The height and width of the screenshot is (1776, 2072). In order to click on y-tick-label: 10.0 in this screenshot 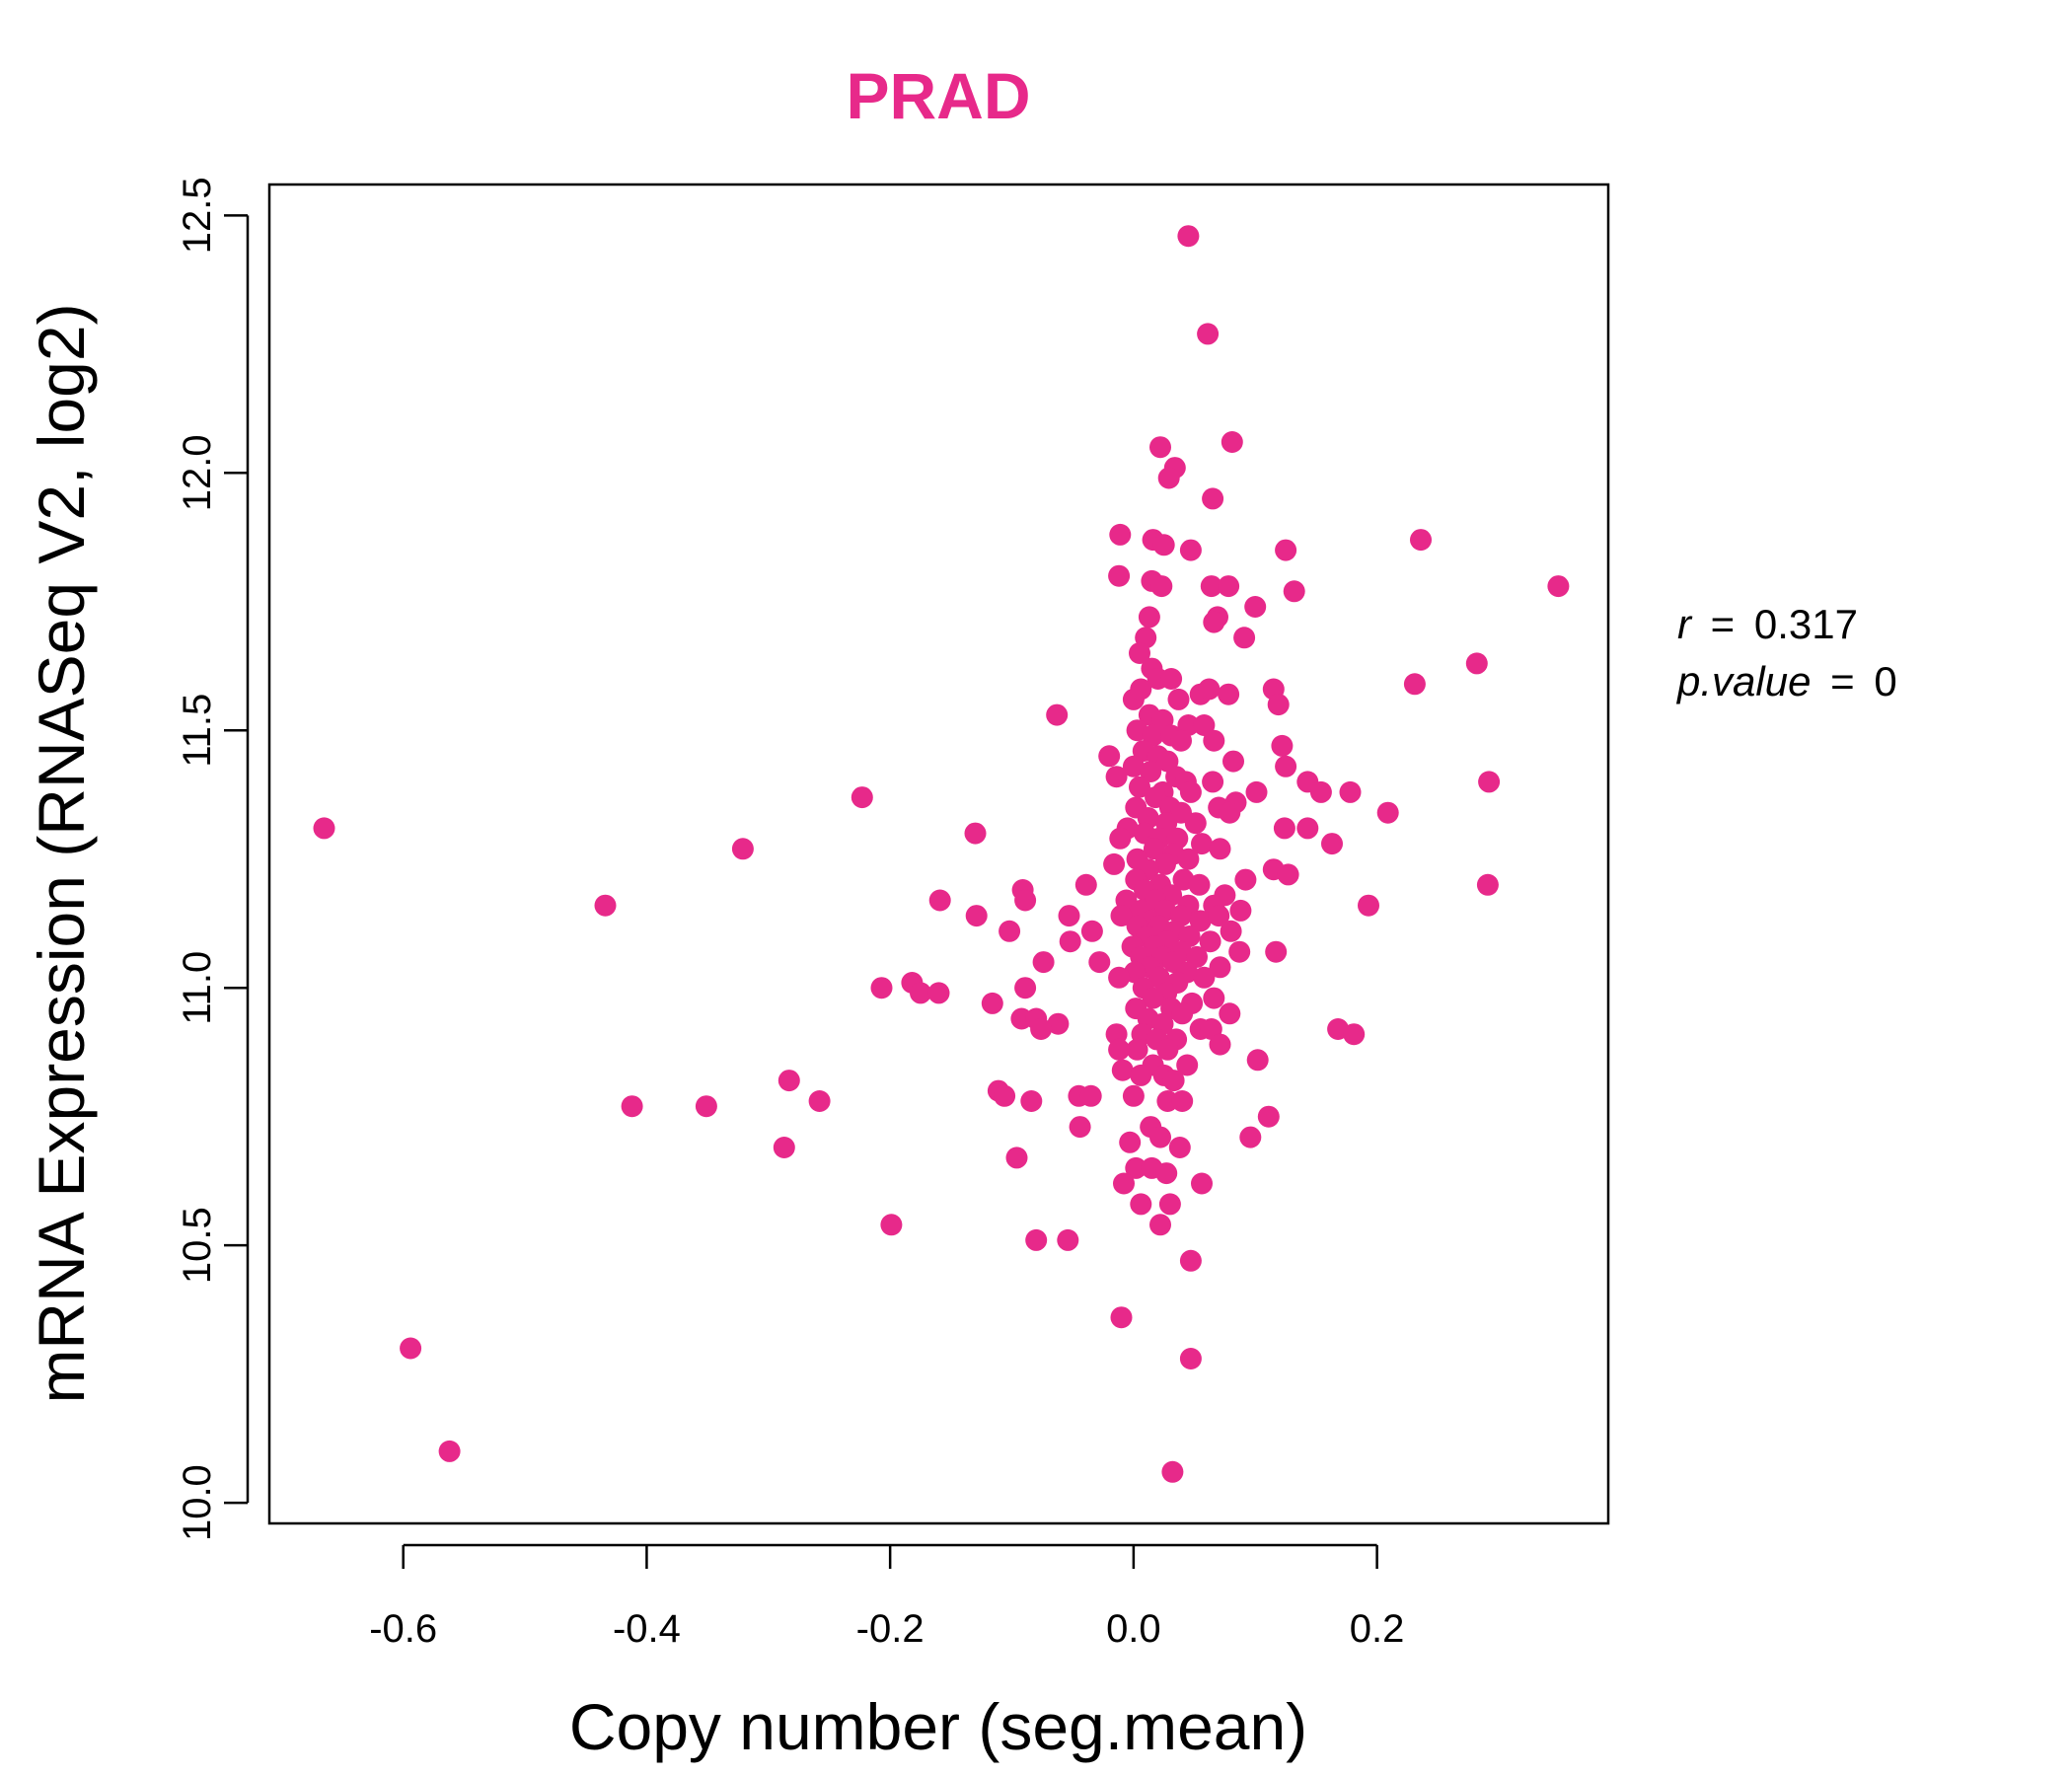, I will do `click(198, 1503)`.